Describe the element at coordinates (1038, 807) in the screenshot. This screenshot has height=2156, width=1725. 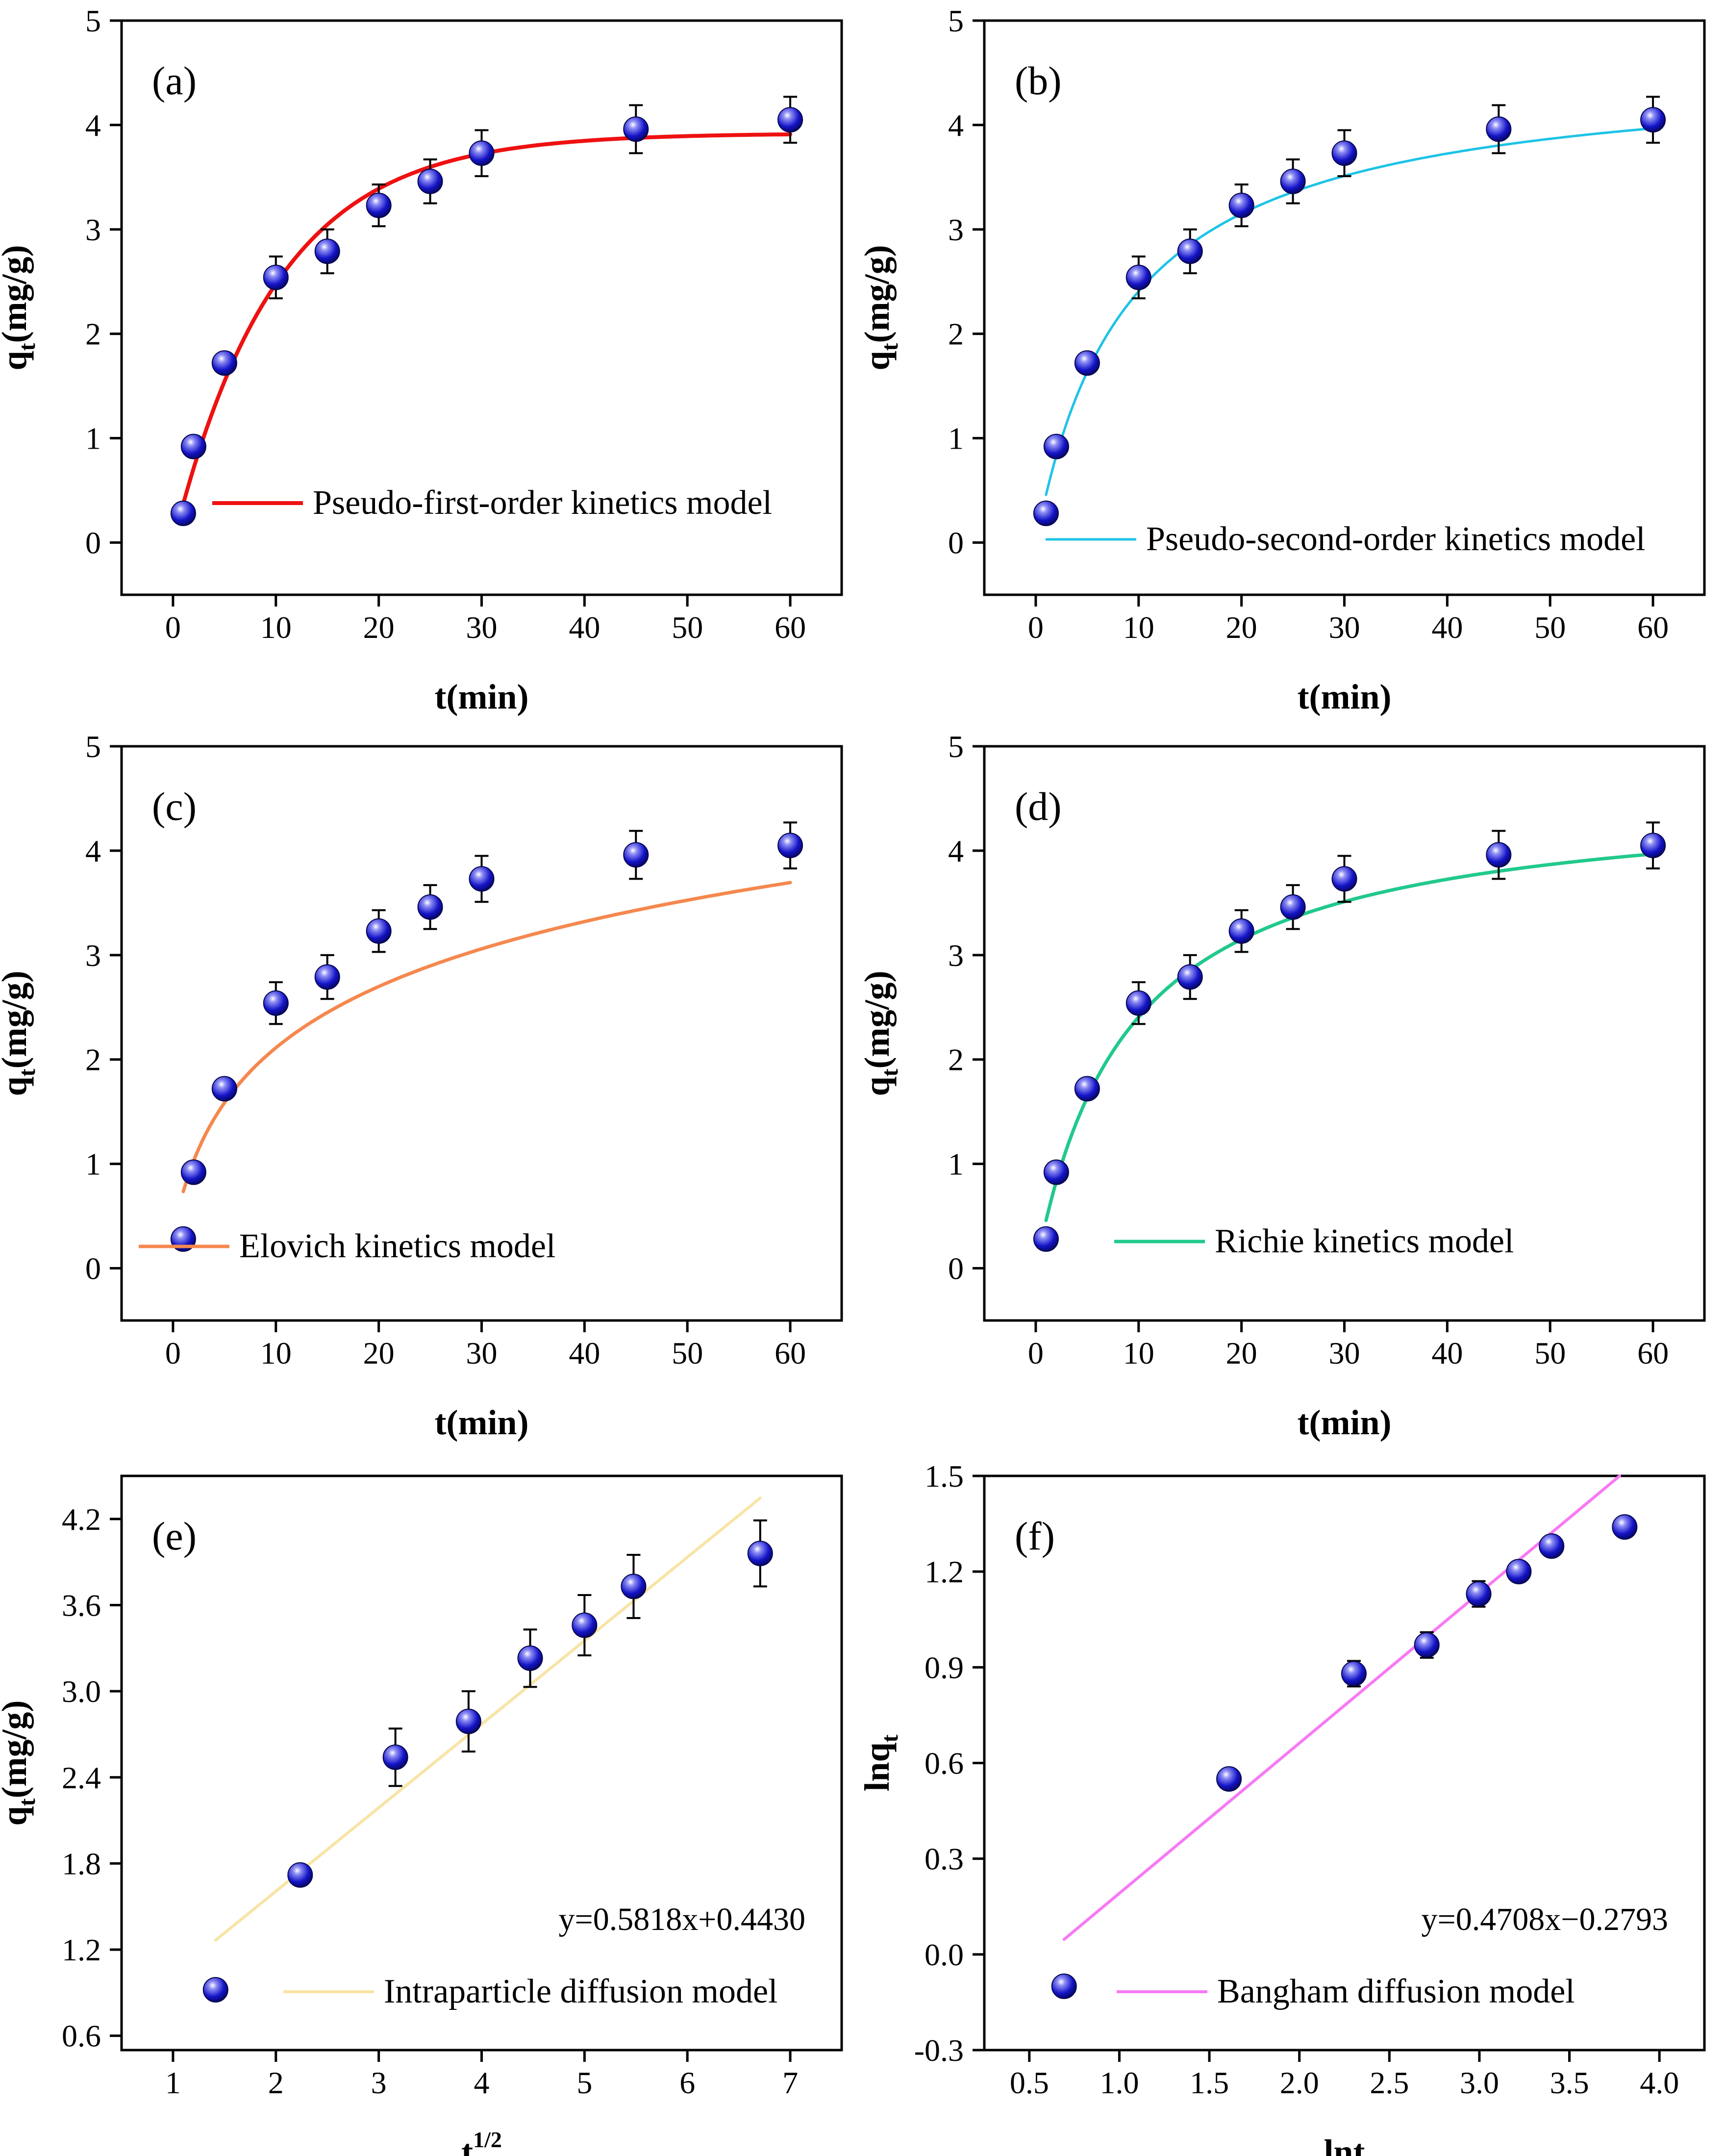
I see `panel-label: (d)` at that location.